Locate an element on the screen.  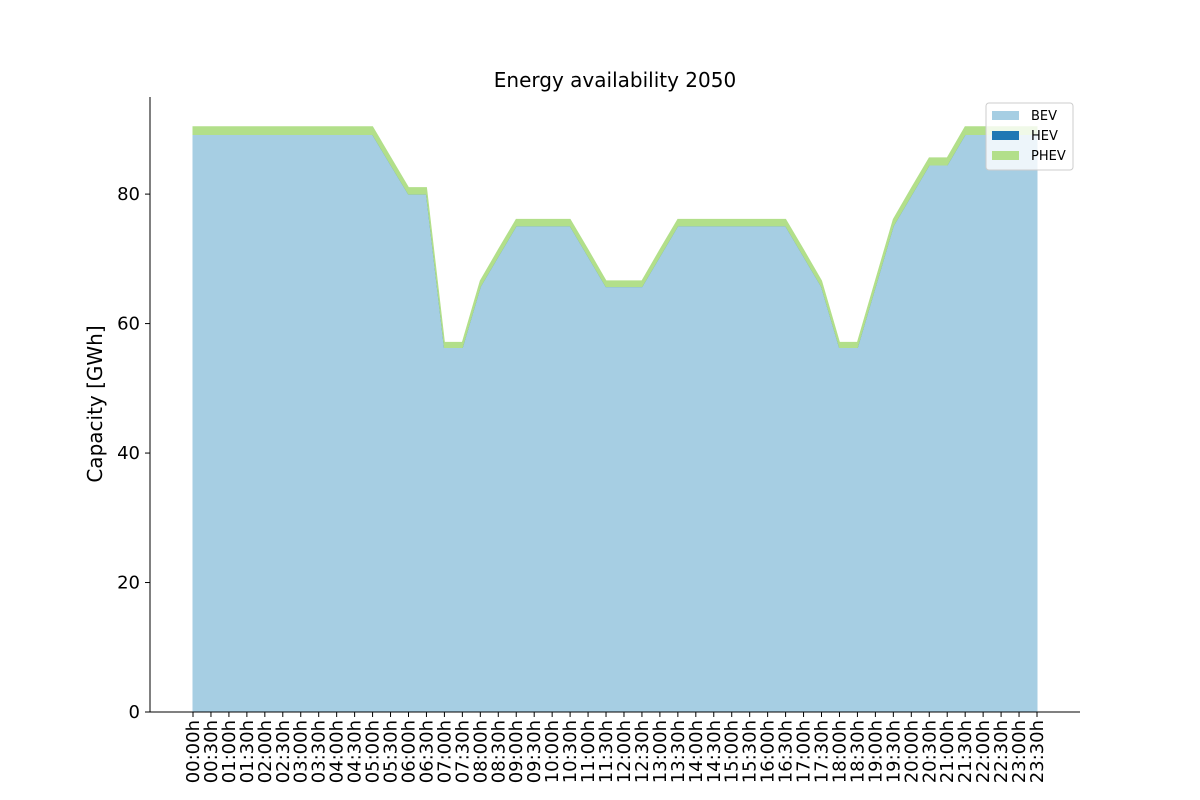
x-tick-label: 02:00h is located at coordinates (265, 751).